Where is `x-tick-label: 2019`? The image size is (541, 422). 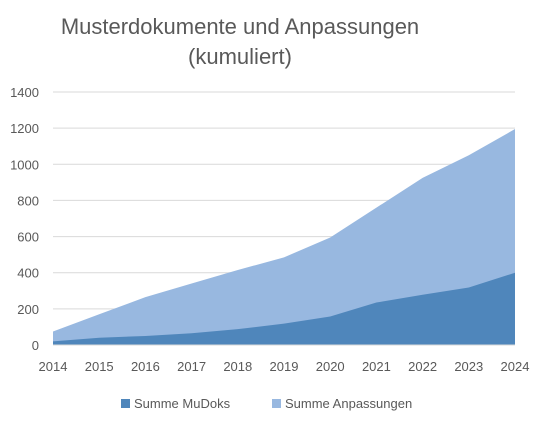
x-tick-label: 2019 is located at coordinates (284, 366).